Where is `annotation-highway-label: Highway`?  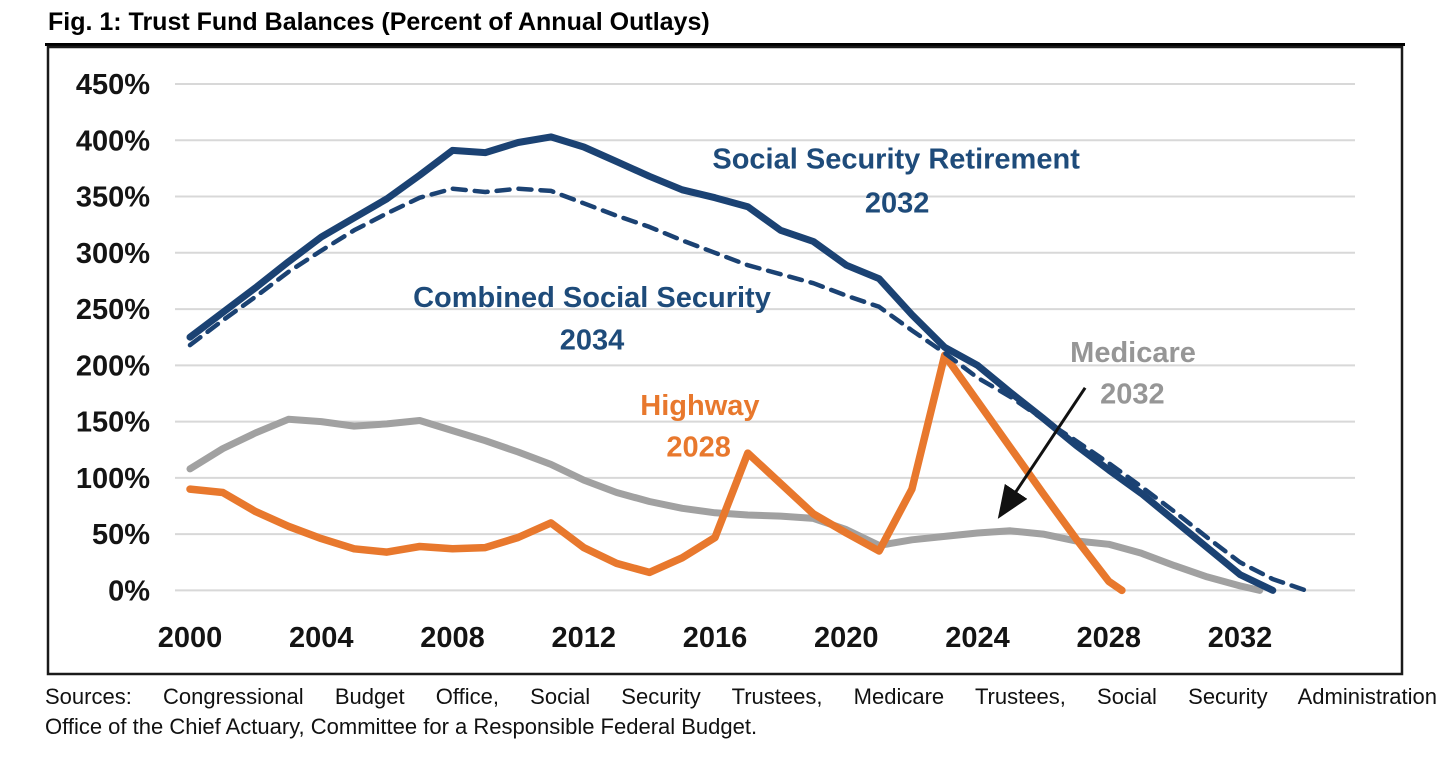
annotation-highway-label: Highway is located at coordinates (699, 406).